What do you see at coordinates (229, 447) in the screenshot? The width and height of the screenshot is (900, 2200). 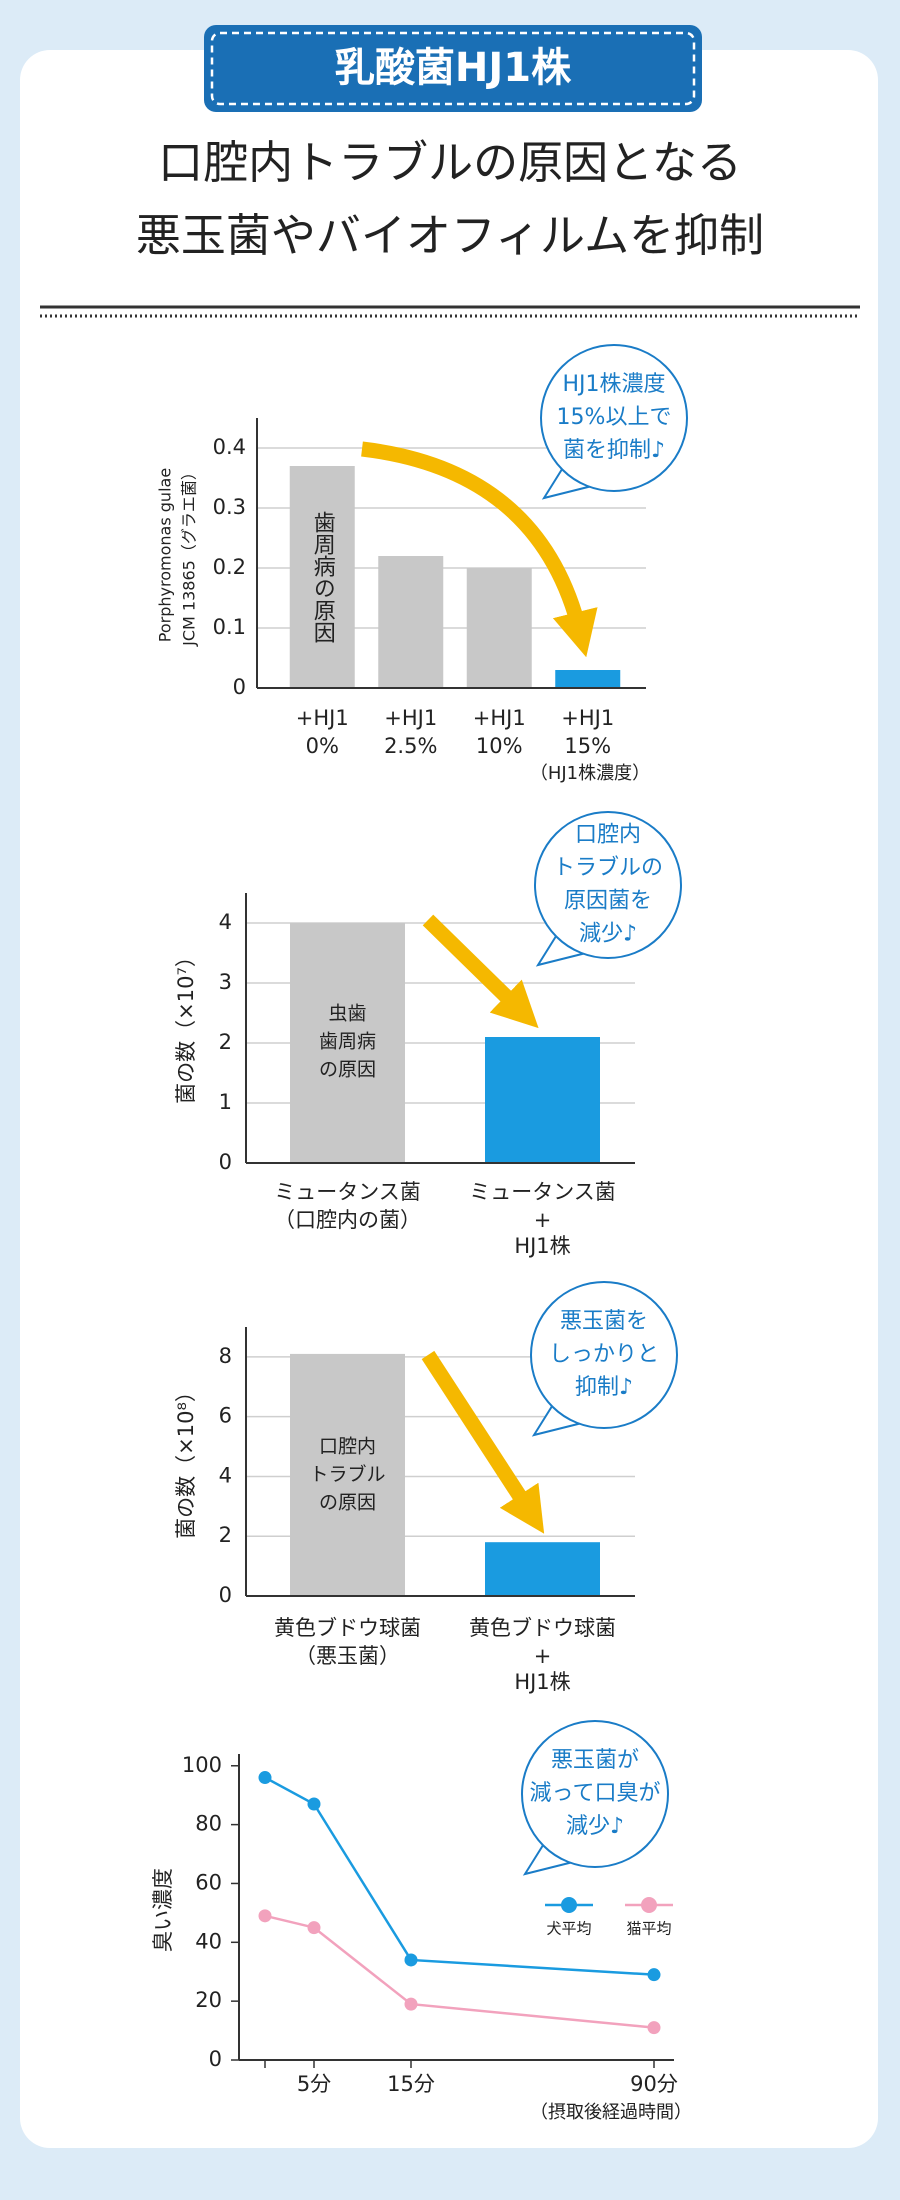 I see `y-tick-label: 0.4` at bounding box center [229, 447].